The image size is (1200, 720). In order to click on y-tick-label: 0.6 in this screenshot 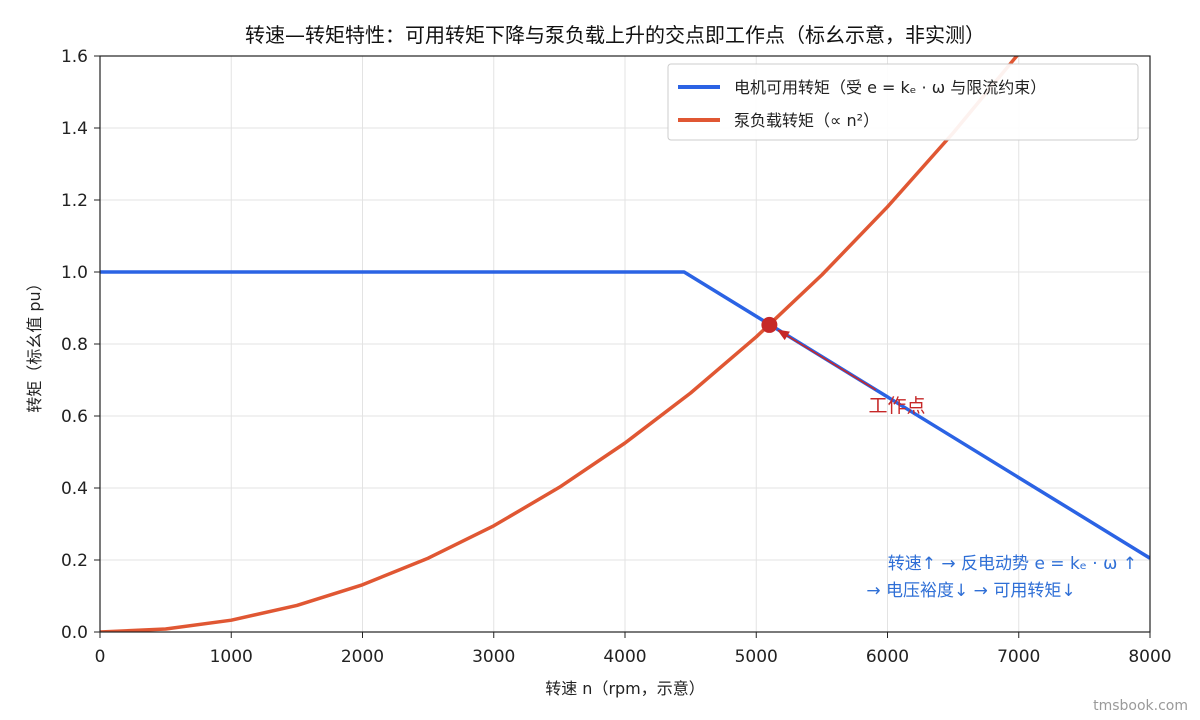, I will do `click(74, 417)`.